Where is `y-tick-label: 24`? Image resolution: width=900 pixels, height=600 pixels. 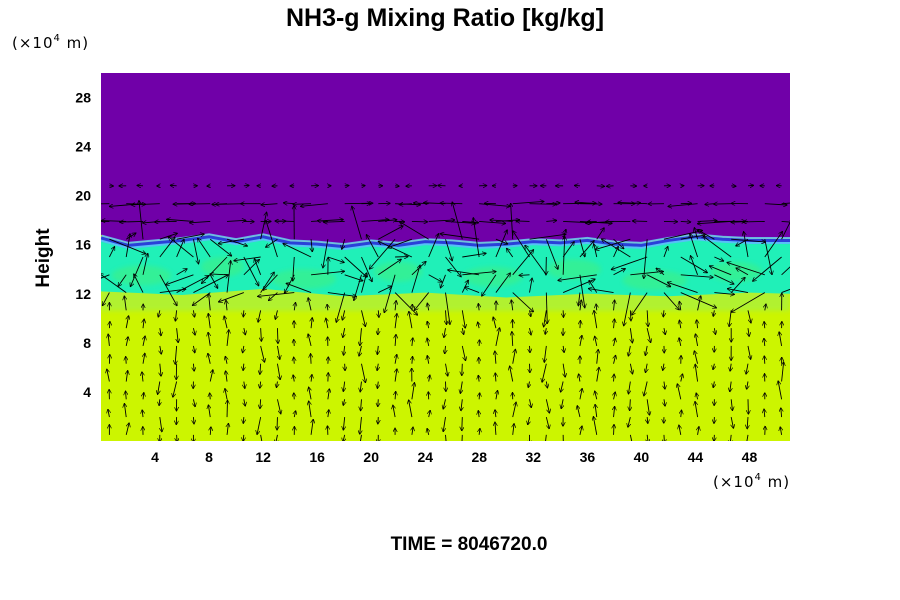 y-tick-label: 24 is located at coordinates (83, 147).